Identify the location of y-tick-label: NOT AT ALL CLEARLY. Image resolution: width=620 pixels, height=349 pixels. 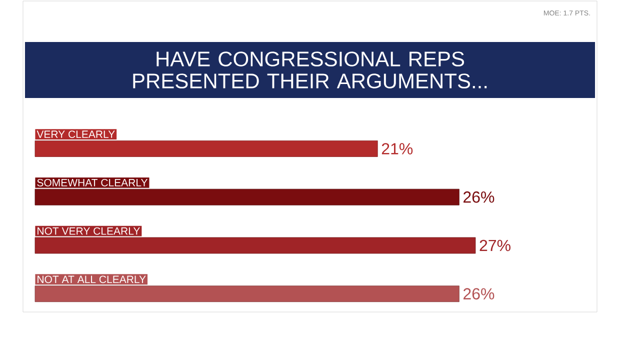
(92, 280).